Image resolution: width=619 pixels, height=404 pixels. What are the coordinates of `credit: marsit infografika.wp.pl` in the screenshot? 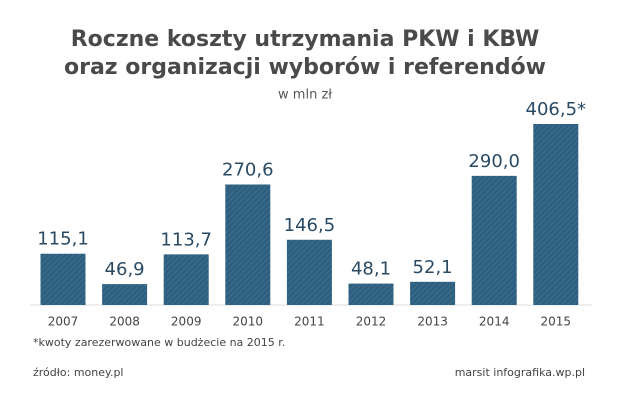 It's located at (520, 372).